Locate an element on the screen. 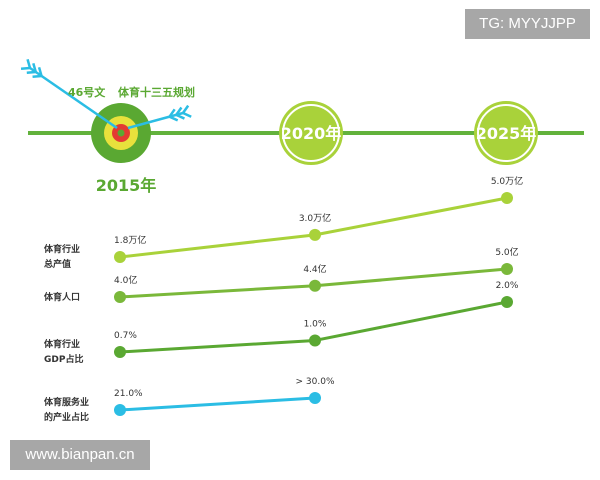 The image size is (600, 480). series-0-name: 体育行业 is located at coordinates (62, 249).